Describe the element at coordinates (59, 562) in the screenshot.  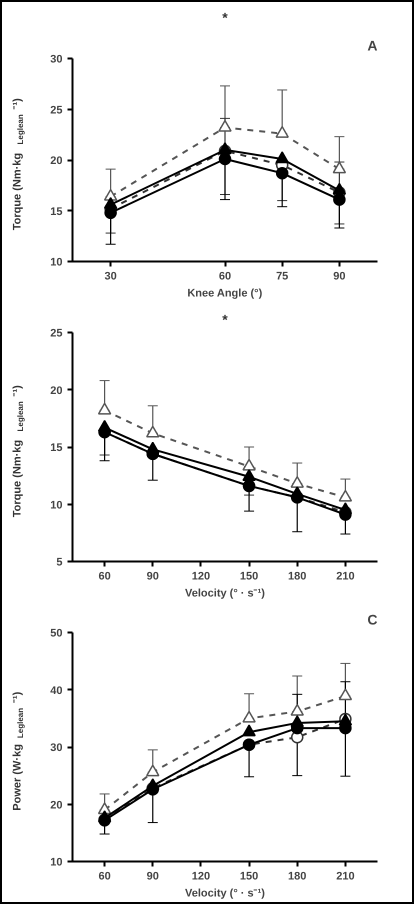
I see `y-tick-label: 5` at that location.